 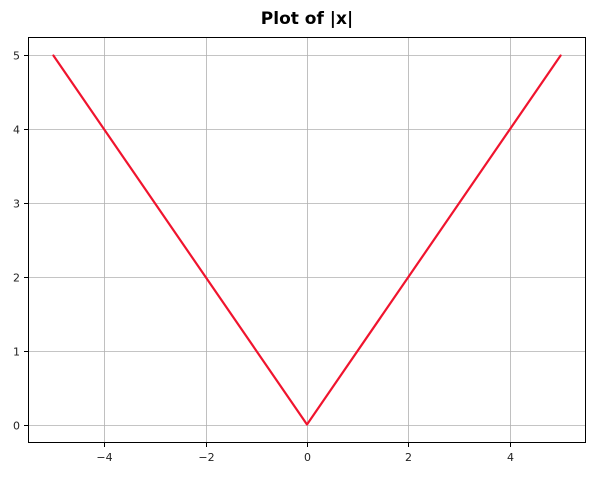 I want to click on y-tick-label: 2, so click(x=16, y=278).